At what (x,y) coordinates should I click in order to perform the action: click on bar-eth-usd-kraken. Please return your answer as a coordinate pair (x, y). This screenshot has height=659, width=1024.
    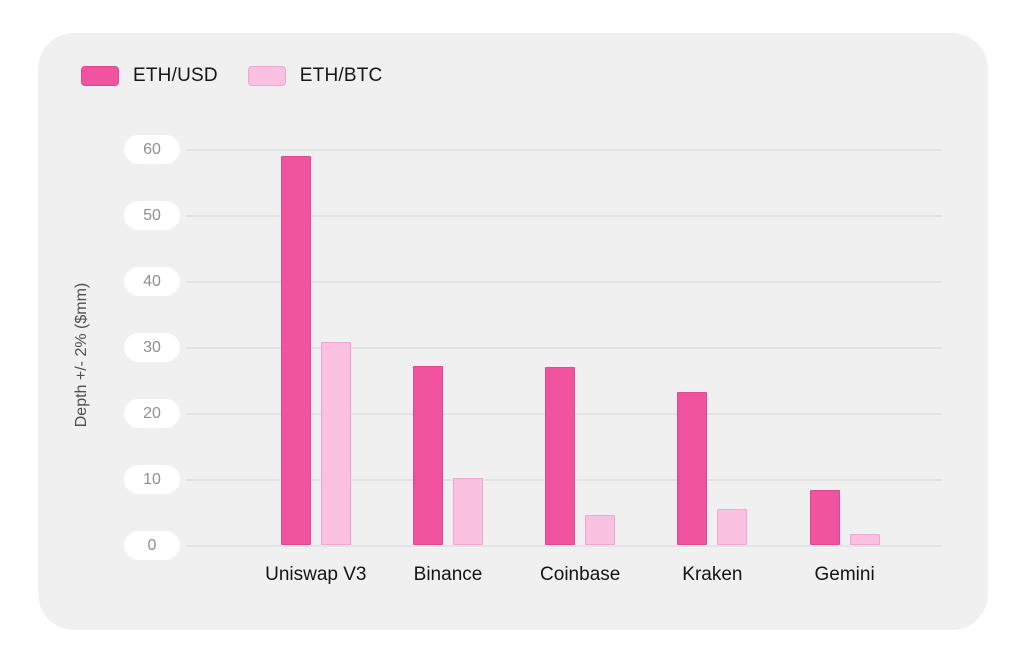
    Looking at the image, I should click on (692, 468).